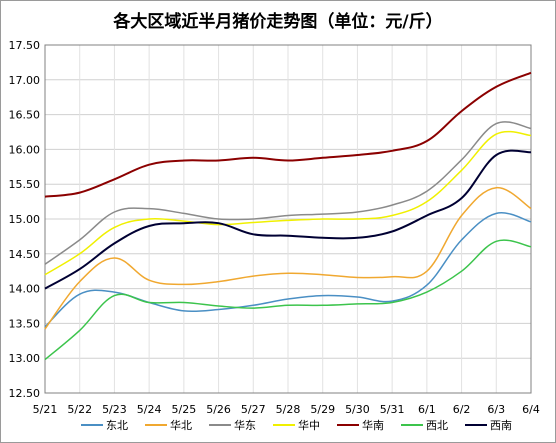  Describe the element at coordinates (149, 409) in the screenshot. I see `x-tick-label: 5/24` at that location.